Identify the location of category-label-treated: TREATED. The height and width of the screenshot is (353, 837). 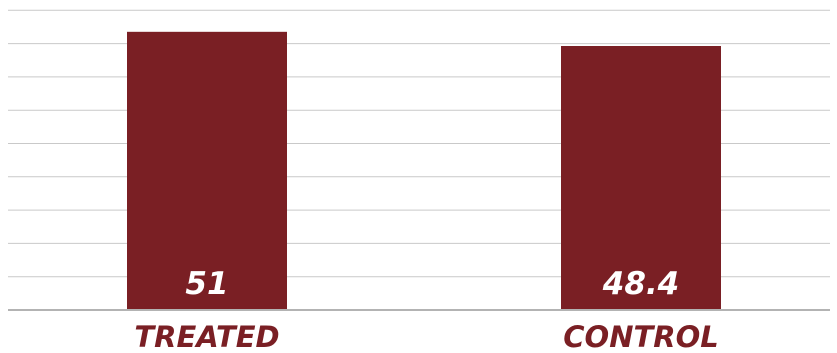
(206, 336).